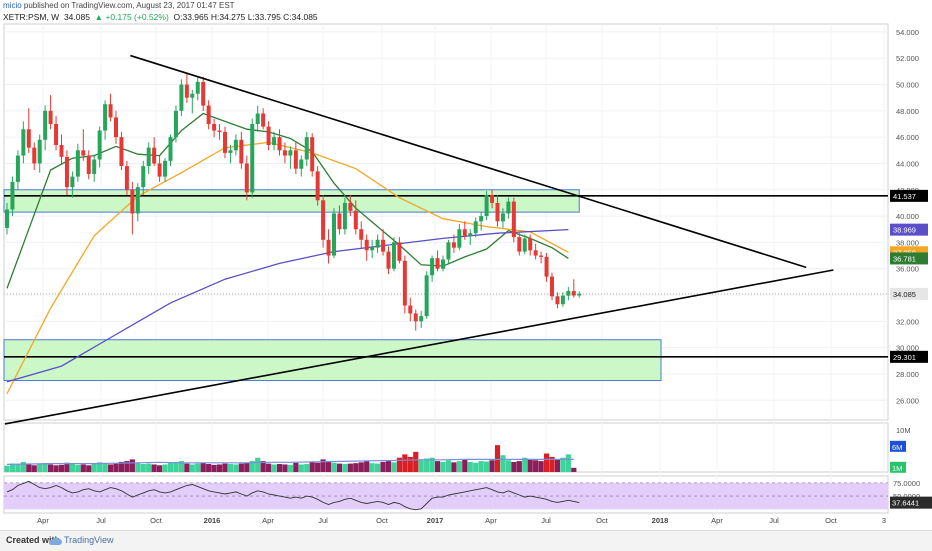  I want to click on volume-tick-label: 1M, so click(897, 468).